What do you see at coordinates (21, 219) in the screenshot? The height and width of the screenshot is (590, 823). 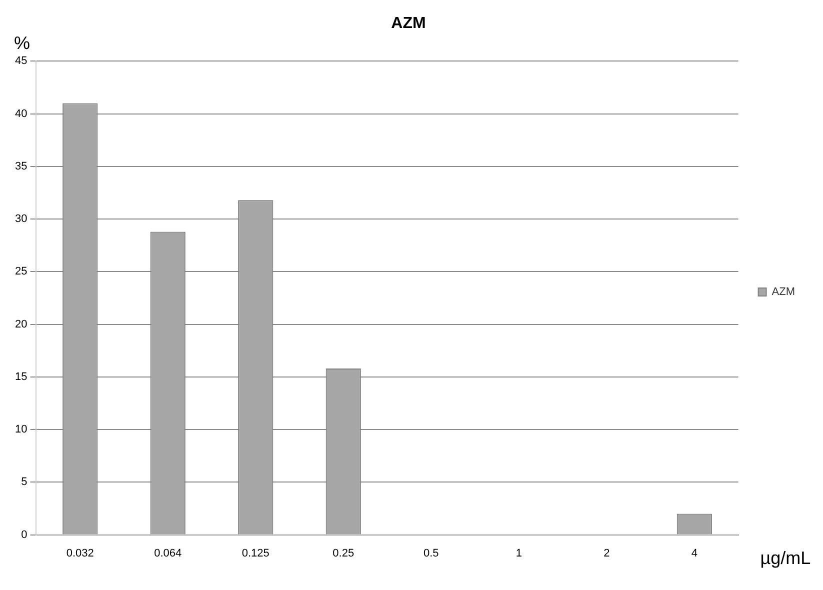 I see `y-tick-label: 30` at bounding box center [21, 219].